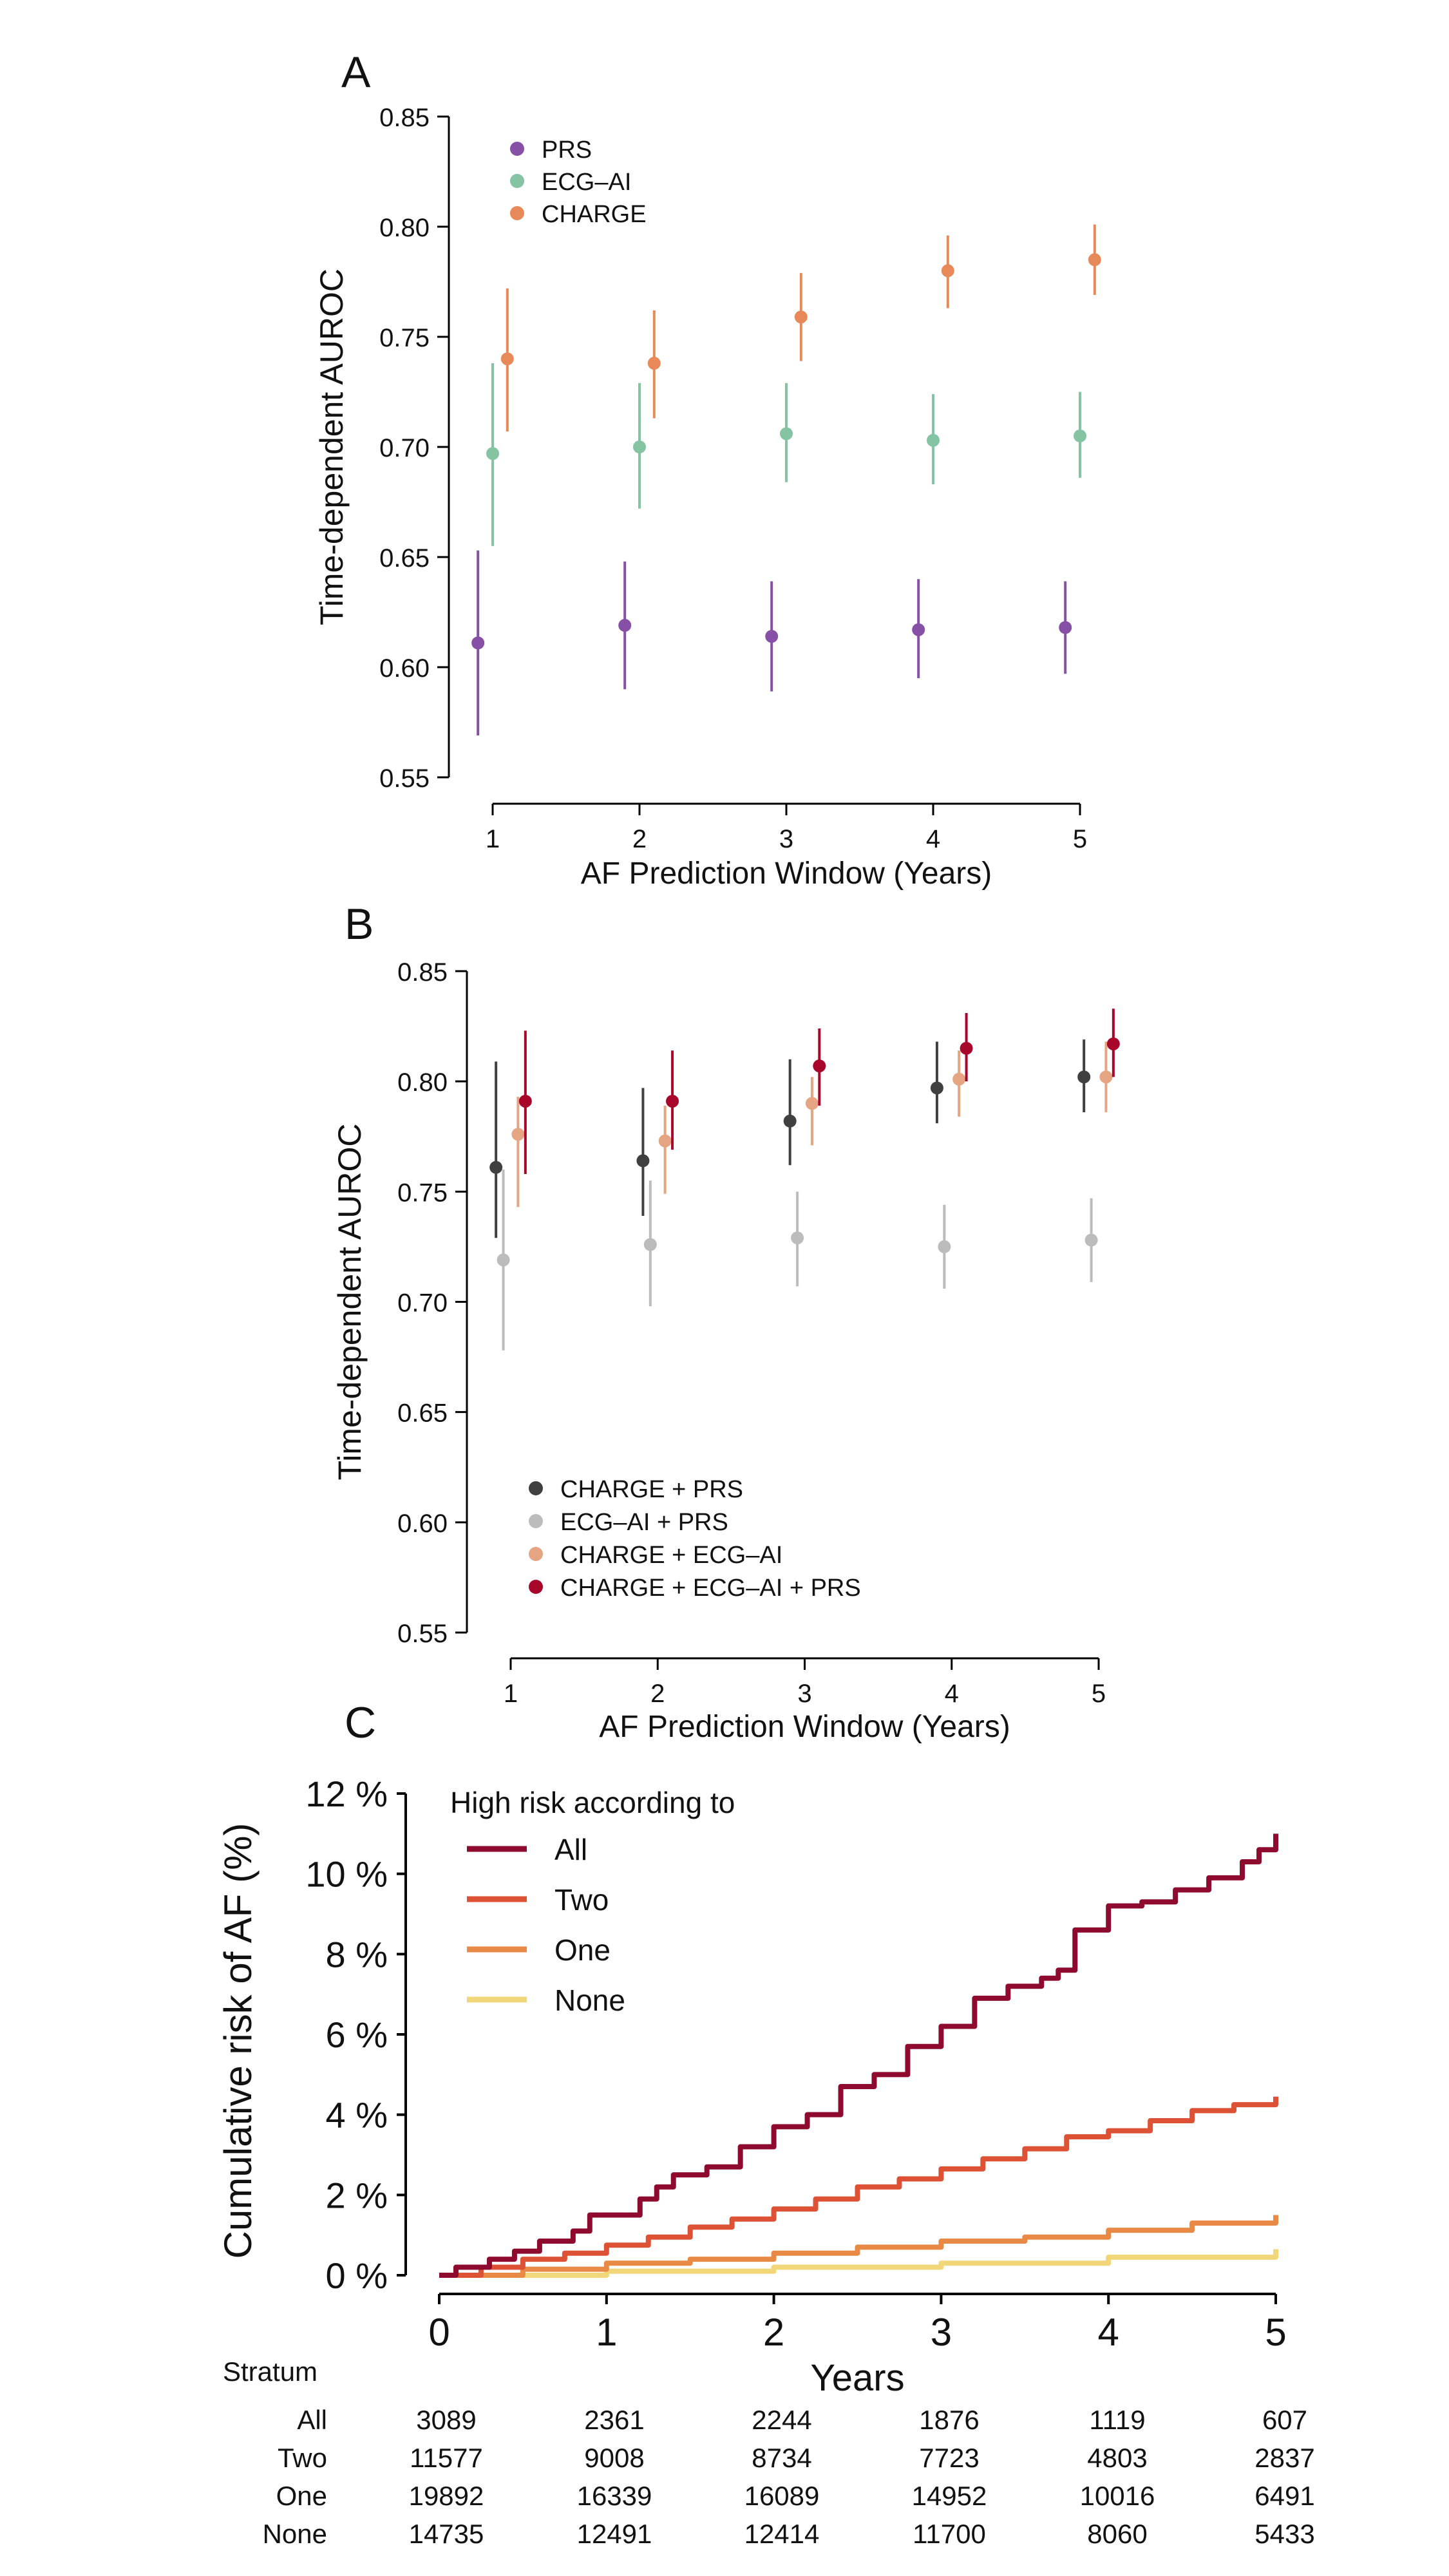  I want to click on risk-table-cell: 8060, so click(1117, 2534).